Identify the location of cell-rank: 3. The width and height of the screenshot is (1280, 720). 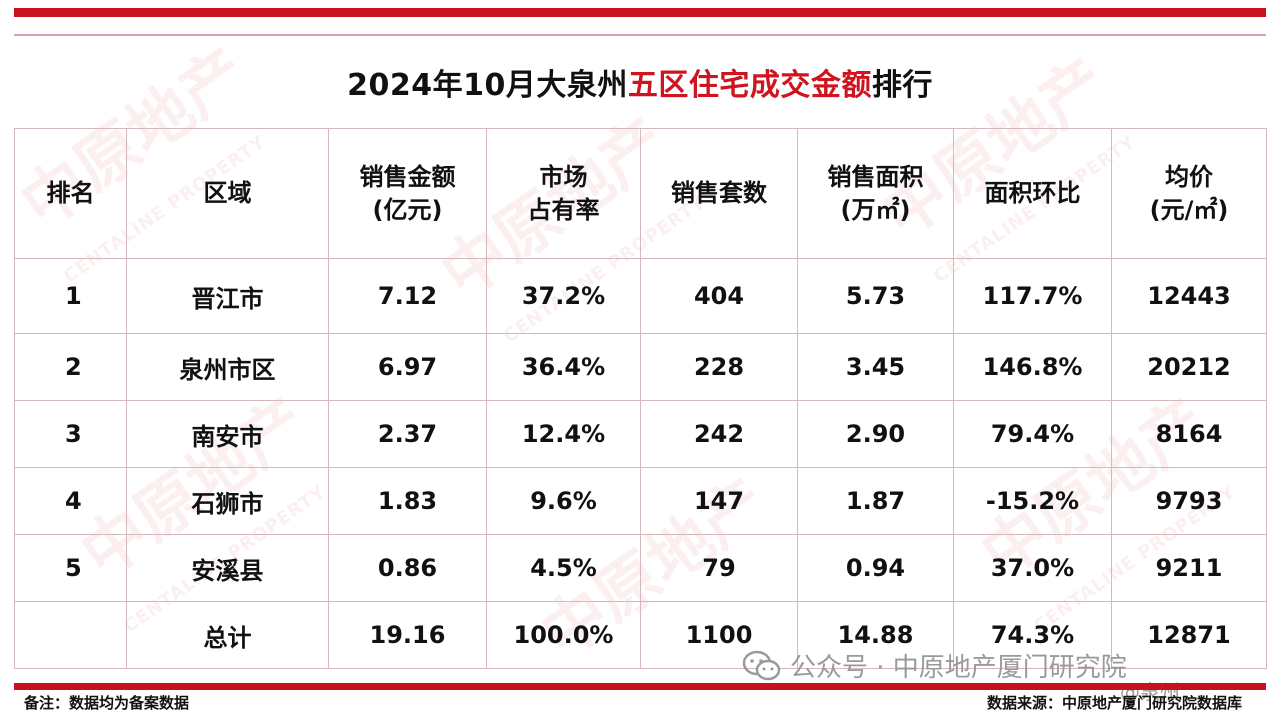
(70, 434).